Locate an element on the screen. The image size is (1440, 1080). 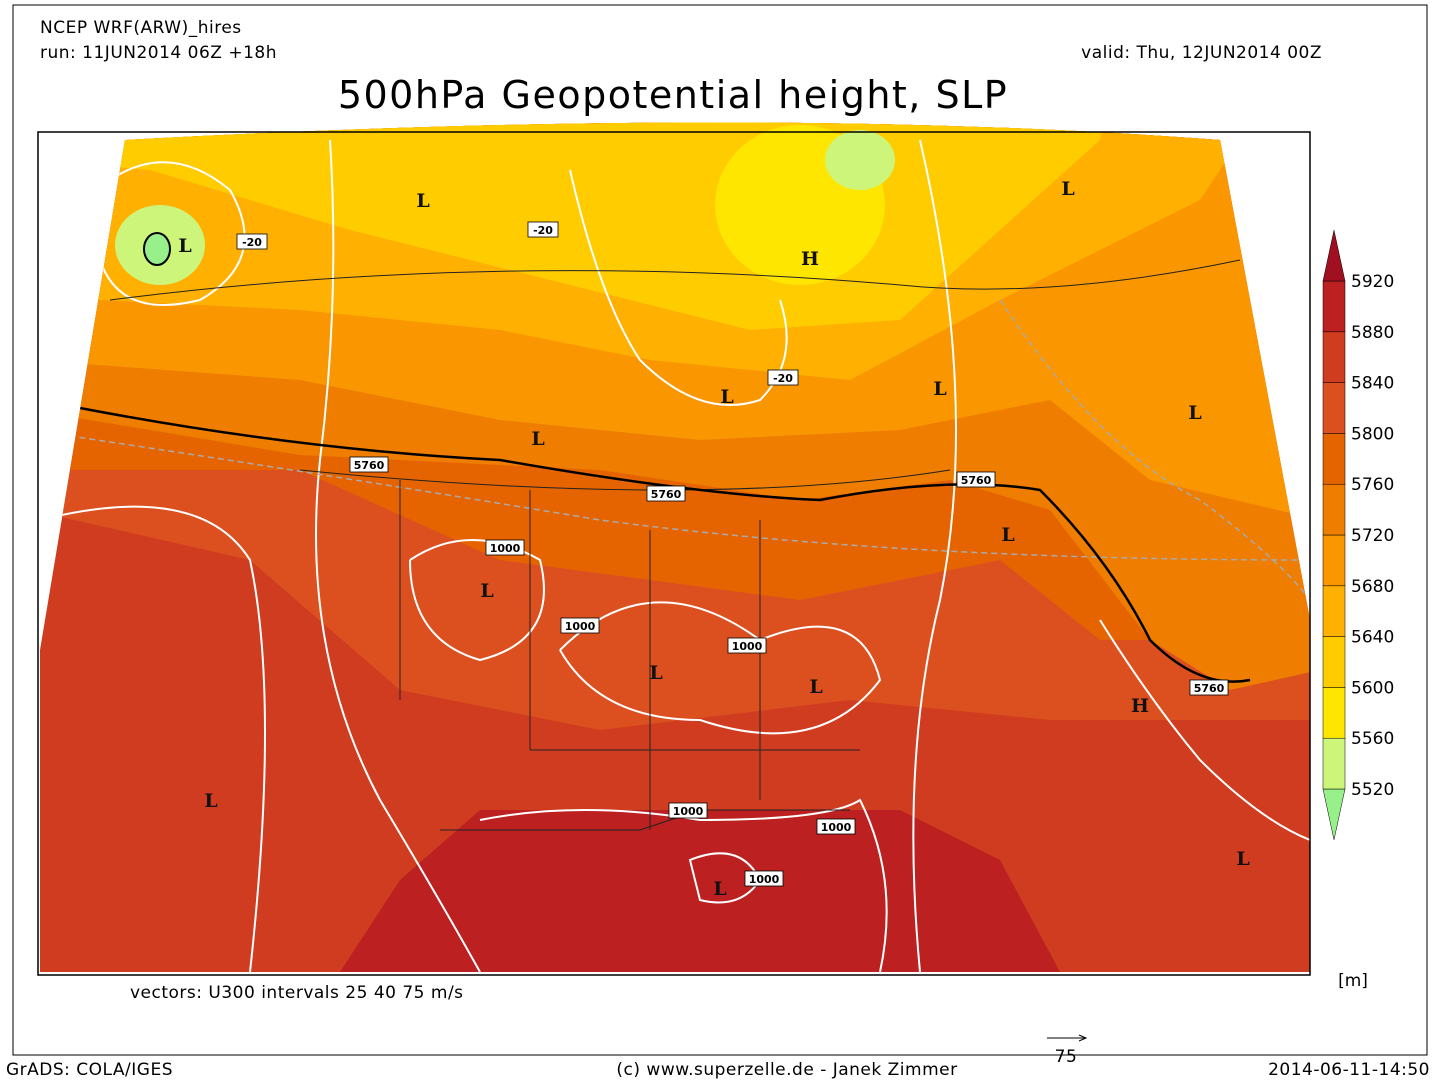
colorbar-tick-label: 5880 is located at coordinates (1372, 333).